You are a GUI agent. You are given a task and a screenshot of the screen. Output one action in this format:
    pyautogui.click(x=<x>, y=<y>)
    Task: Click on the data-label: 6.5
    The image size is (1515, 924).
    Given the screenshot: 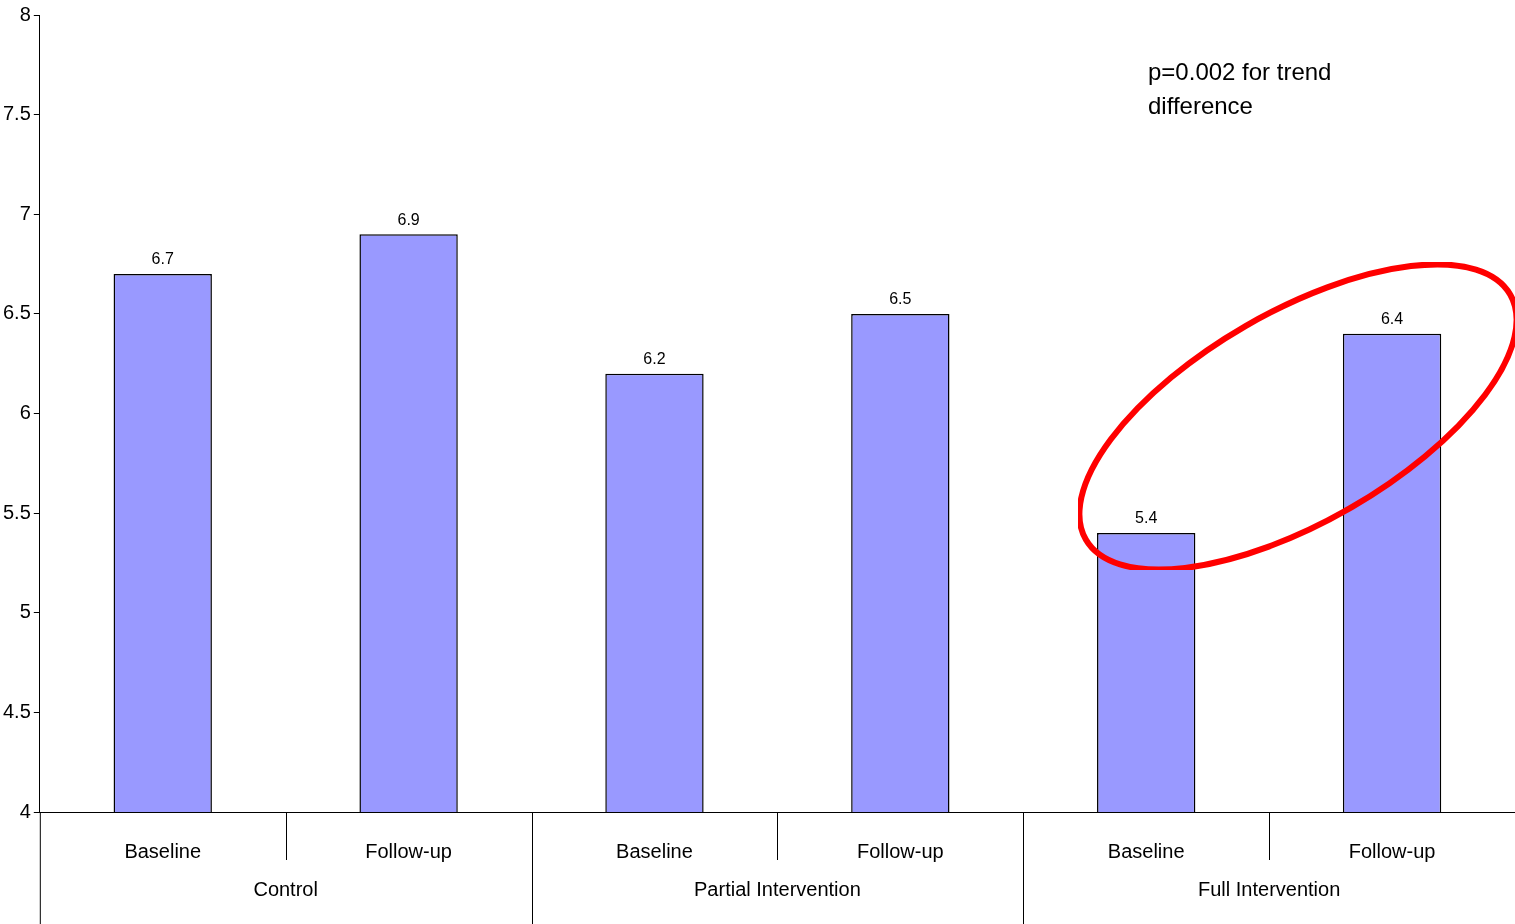 What is the action you would take?
    pyautogui.click(x=900, y=299)
    